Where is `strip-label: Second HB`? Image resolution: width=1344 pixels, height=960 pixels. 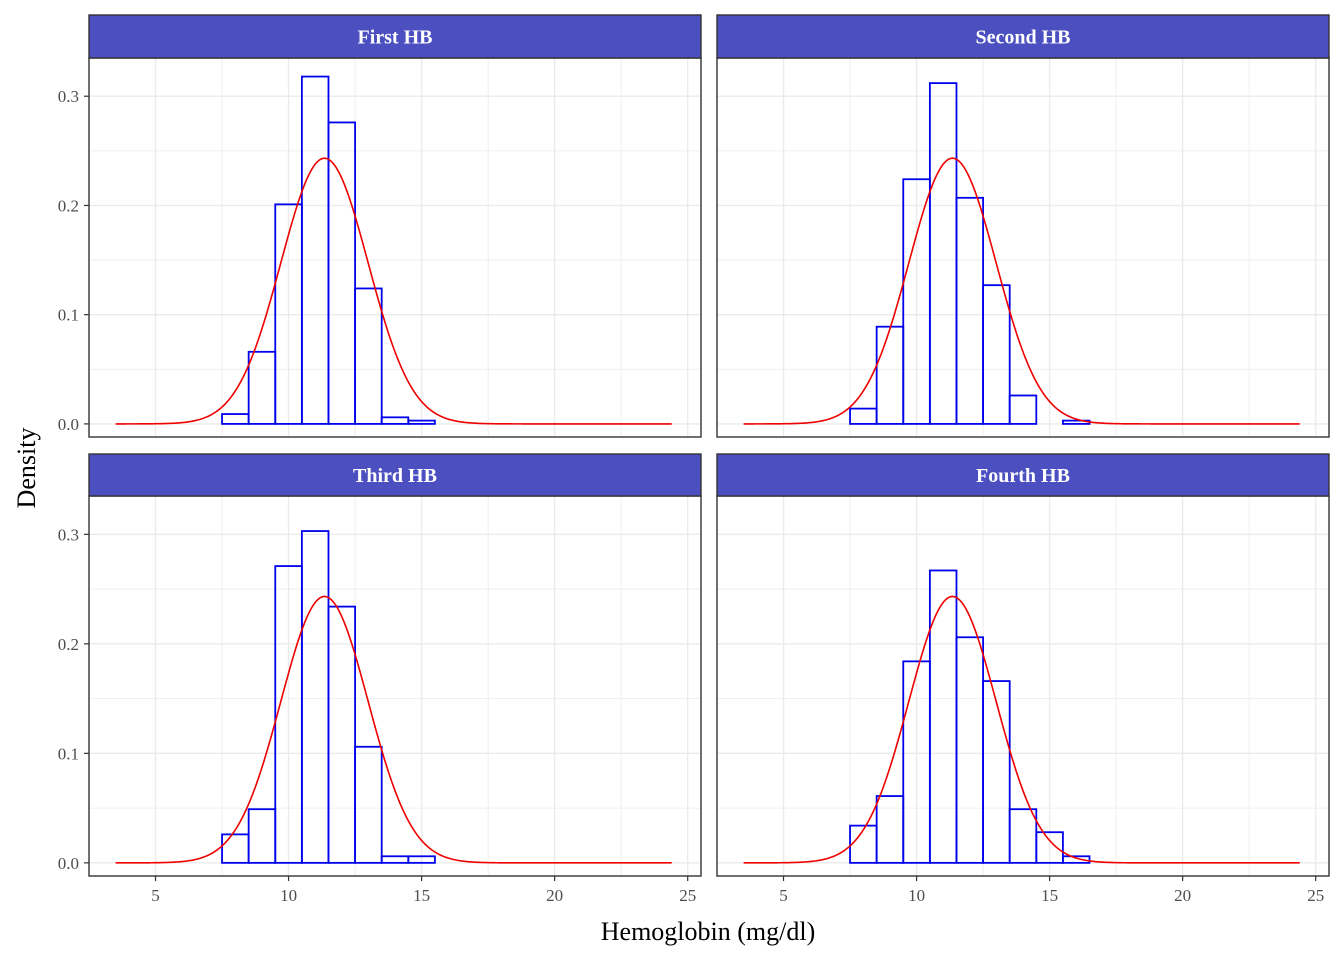 strip-label: Second HB is located at coordinates (1022, 38).